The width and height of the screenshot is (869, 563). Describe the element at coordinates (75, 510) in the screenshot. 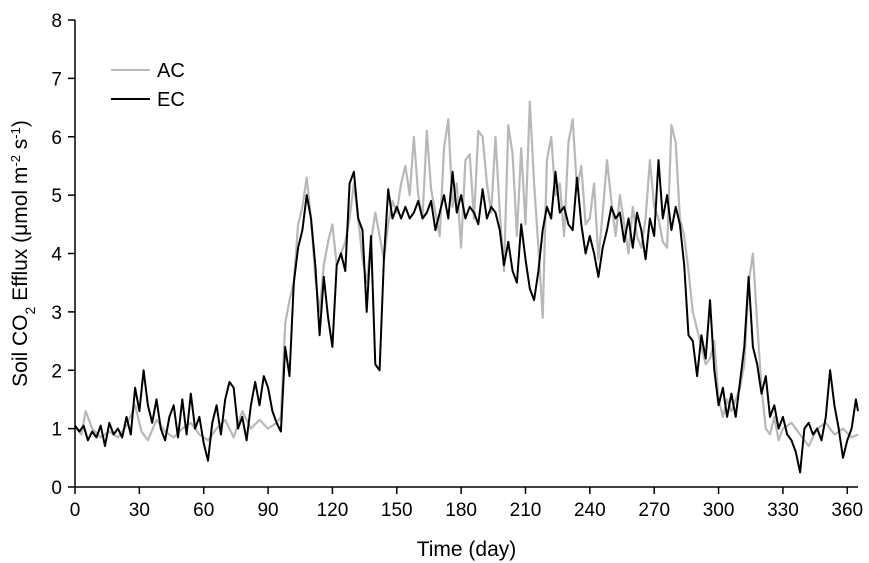

I see `x-tick-label: 0` at that location.